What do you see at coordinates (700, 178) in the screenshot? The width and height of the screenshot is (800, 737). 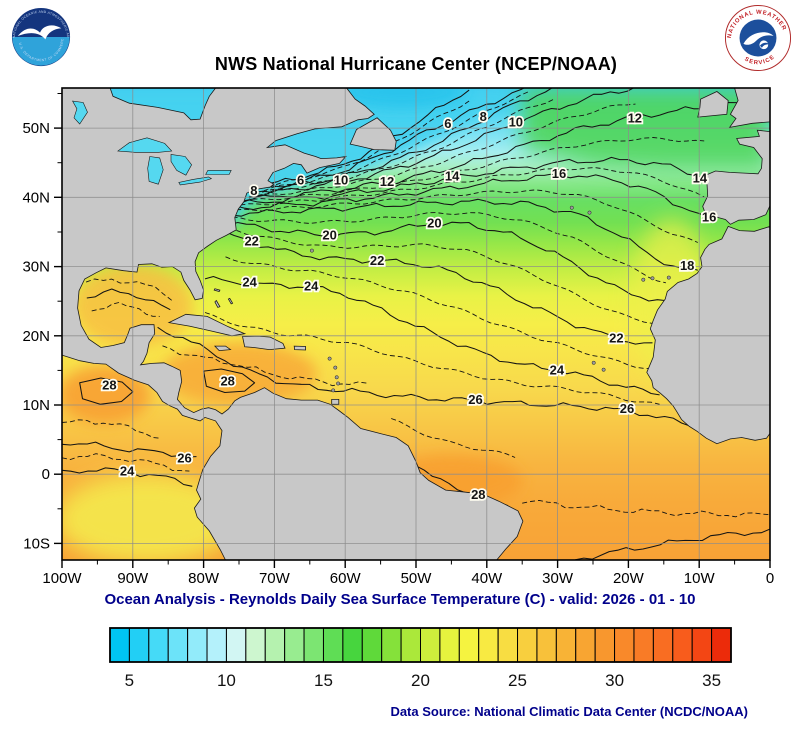 I see `contour-label: 14` at bounding box center [700, 178].